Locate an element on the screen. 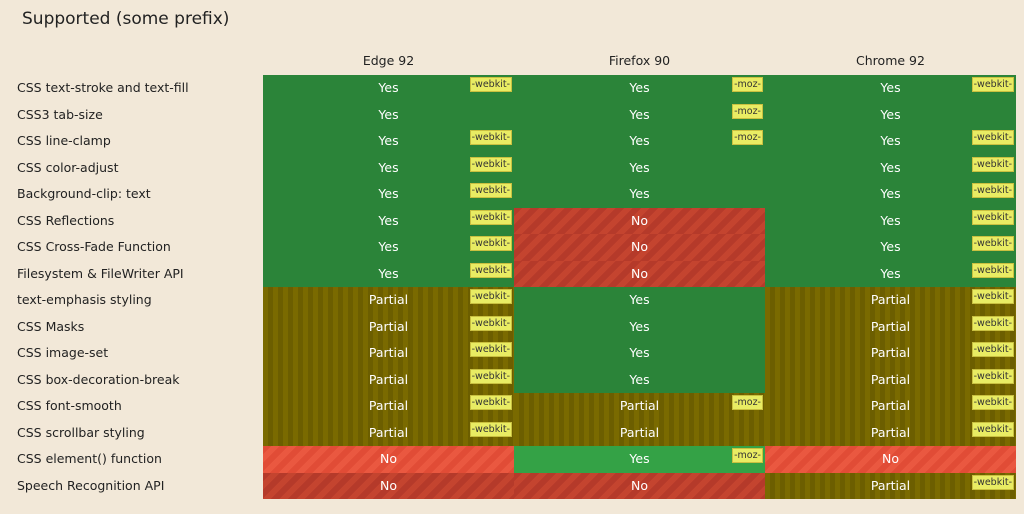  section-title: Supported (some prefix) is located at coordinates (126, 19).